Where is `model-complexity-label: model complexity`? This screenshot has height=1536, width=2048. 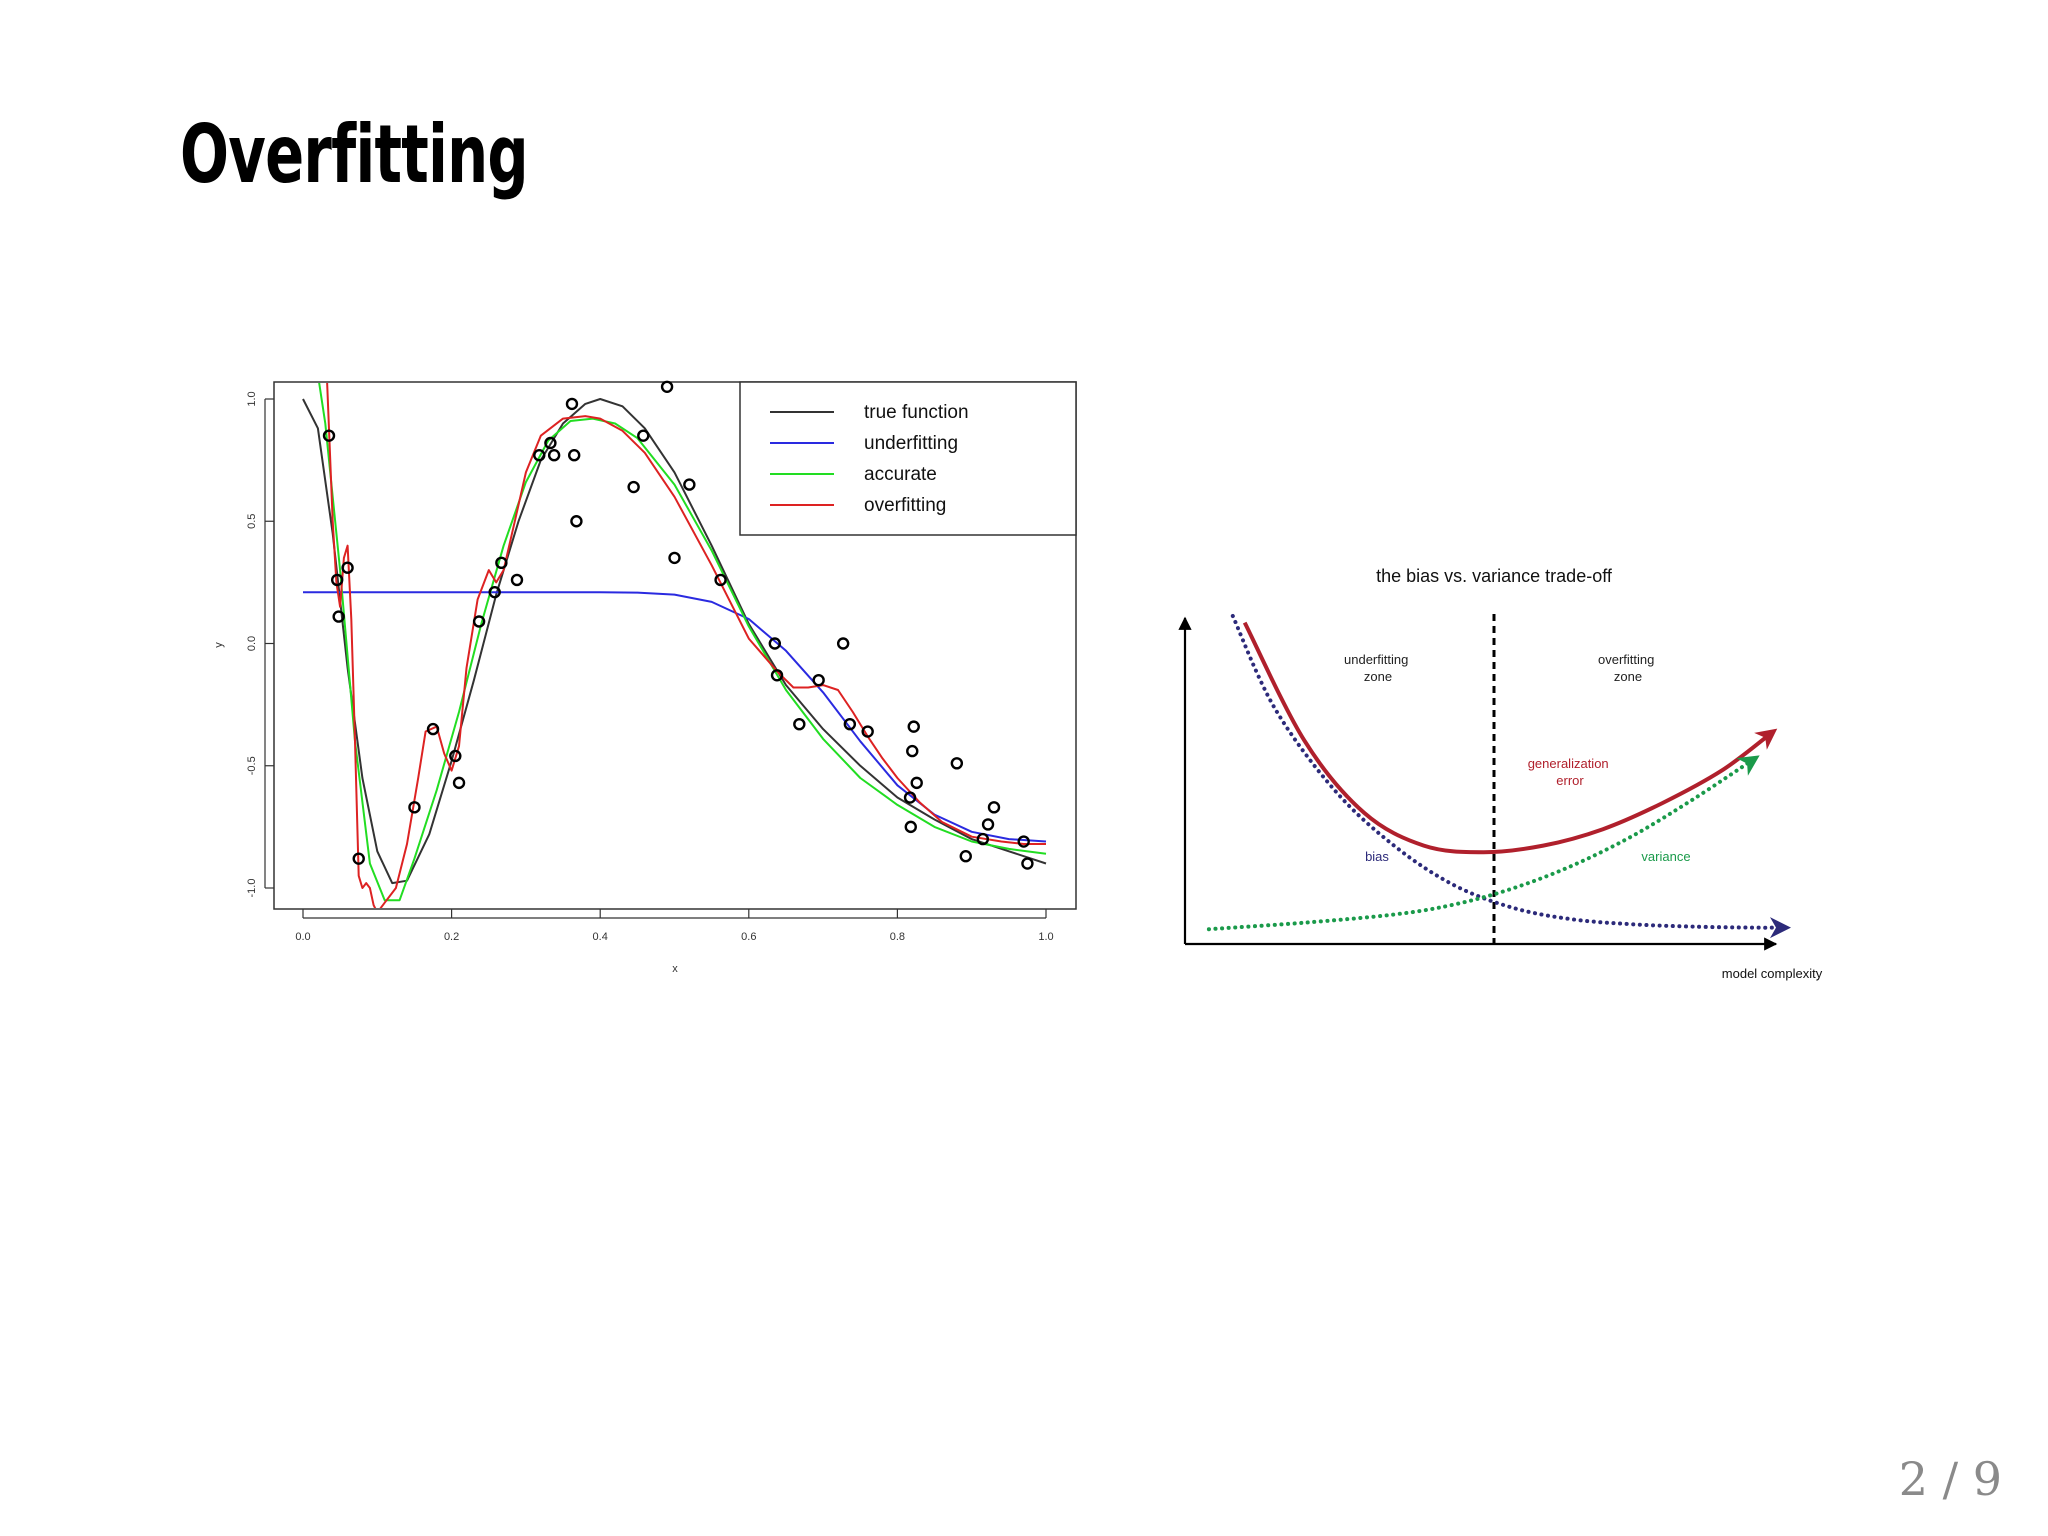
model-complexity-label: model complexity is located at coordinates (1772, 973).